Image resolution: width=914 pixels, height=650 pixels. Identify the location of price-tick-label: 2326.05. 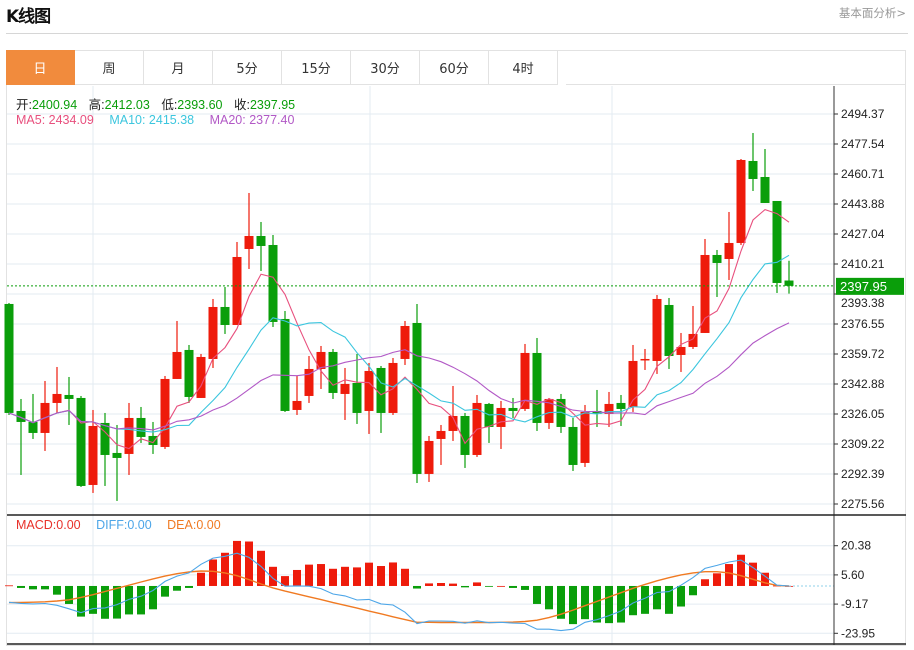
(863, 414).